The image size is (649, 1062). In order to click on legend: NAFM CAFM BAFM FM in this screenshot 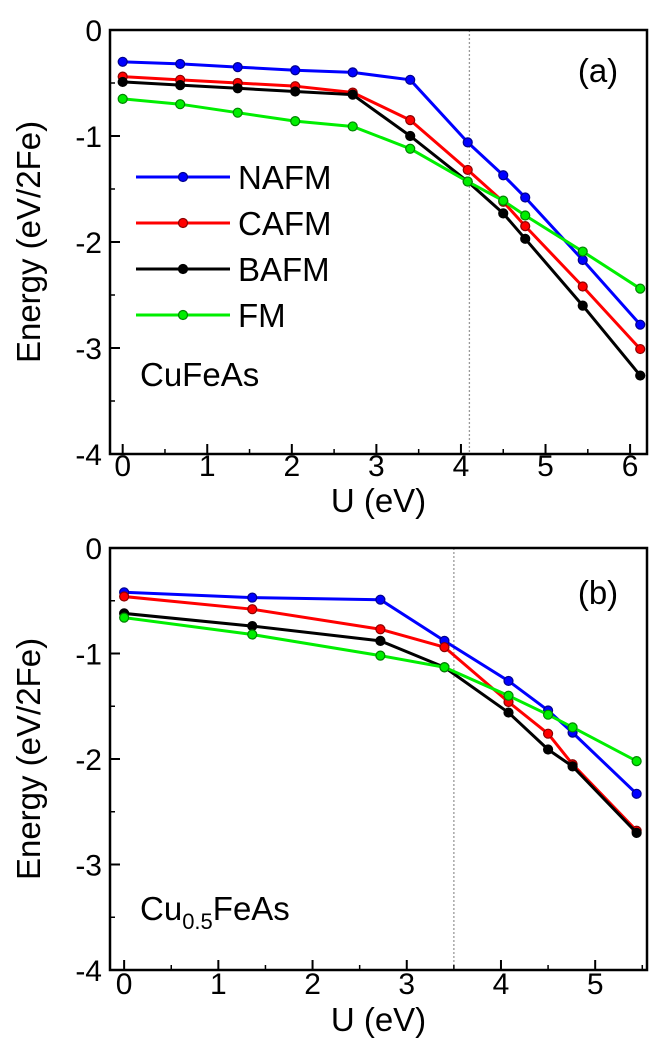, I will do `click(234, 246)`.